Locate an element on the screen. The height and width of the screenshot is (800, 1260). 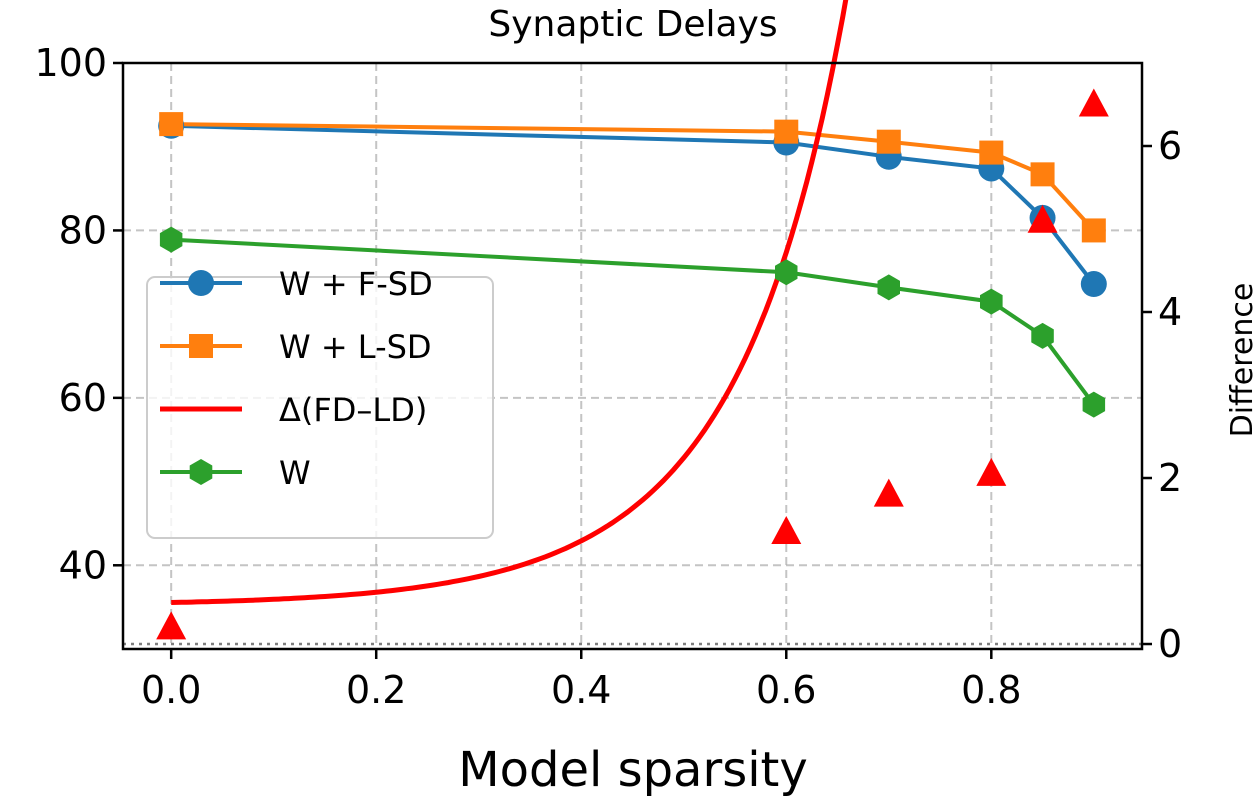
legend-marker-l-sd is located at coordinates (201, 346).